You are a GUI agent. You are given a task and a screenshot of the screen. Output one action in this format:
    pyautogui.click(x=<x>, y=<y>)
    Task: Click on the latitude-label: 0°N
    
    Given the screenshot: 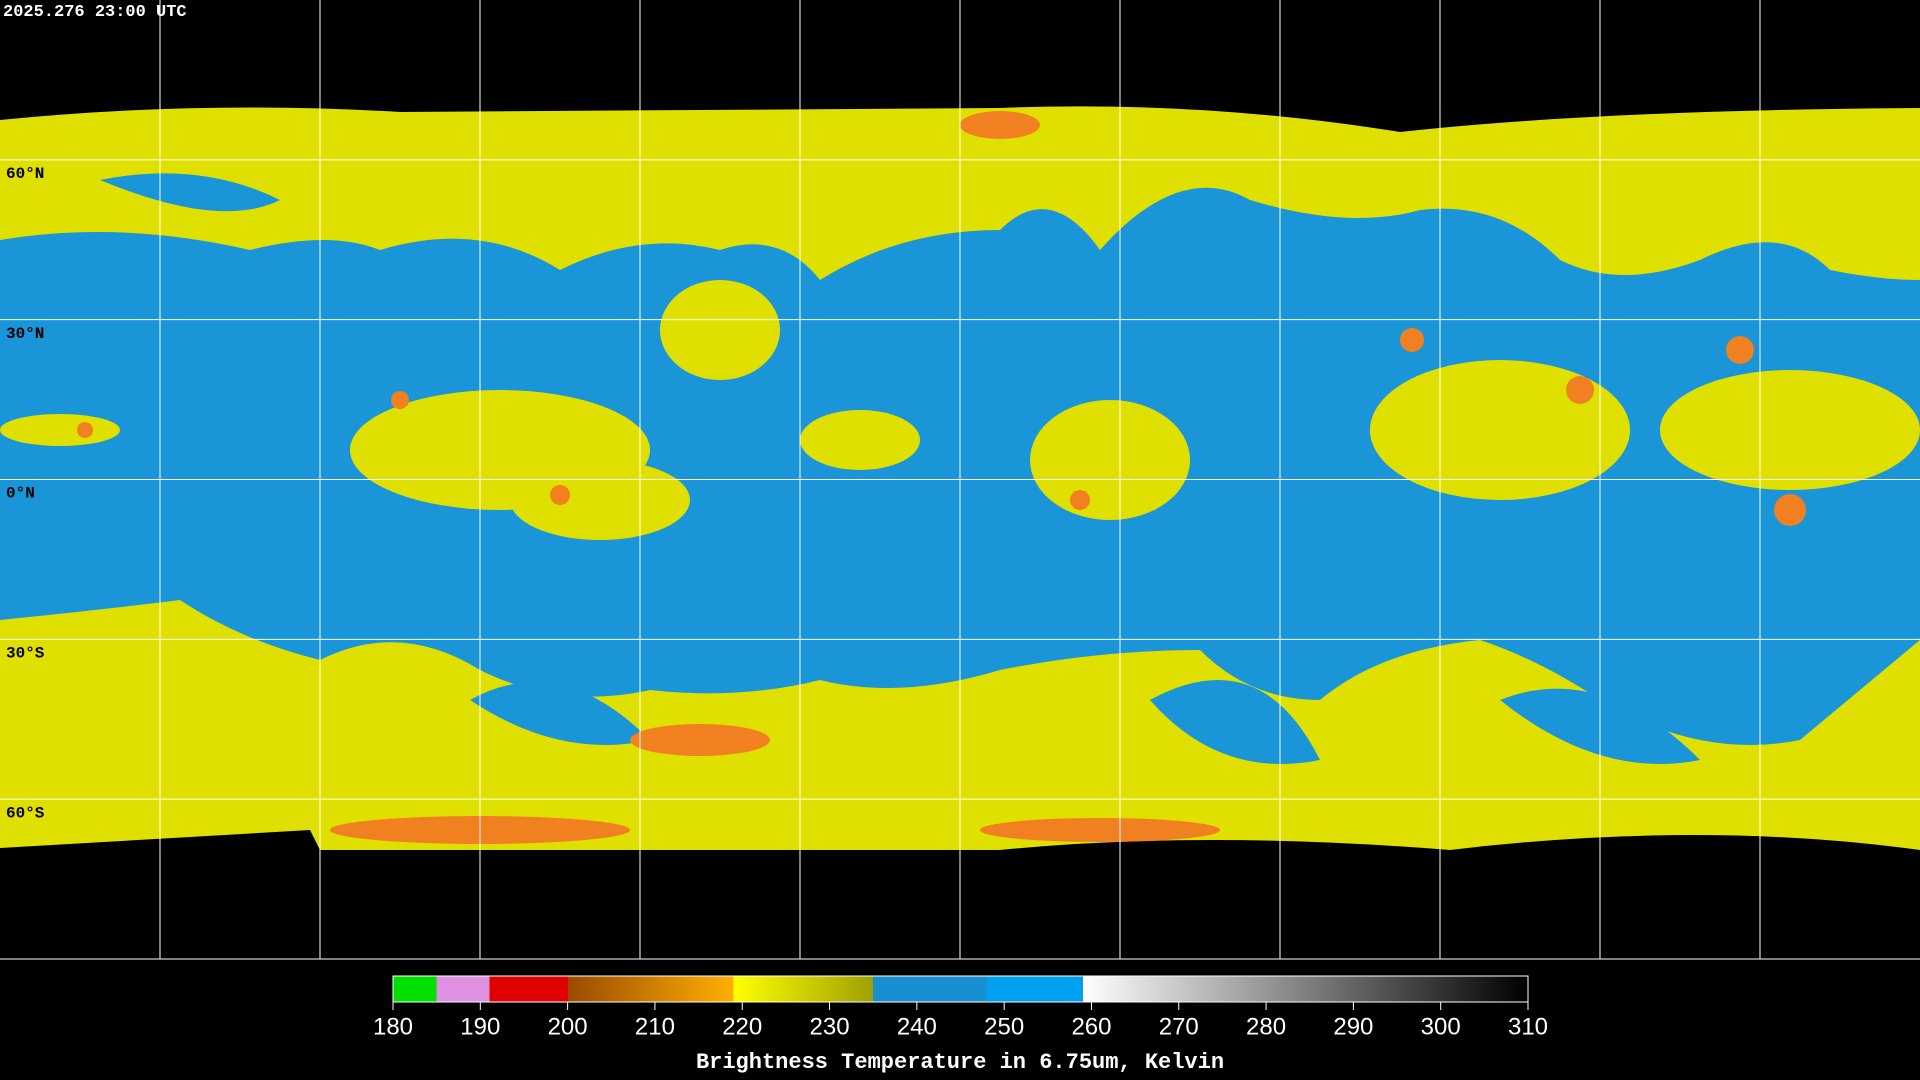 What is the action you would take?
    pyautogui.click(x=20, y=494)
    